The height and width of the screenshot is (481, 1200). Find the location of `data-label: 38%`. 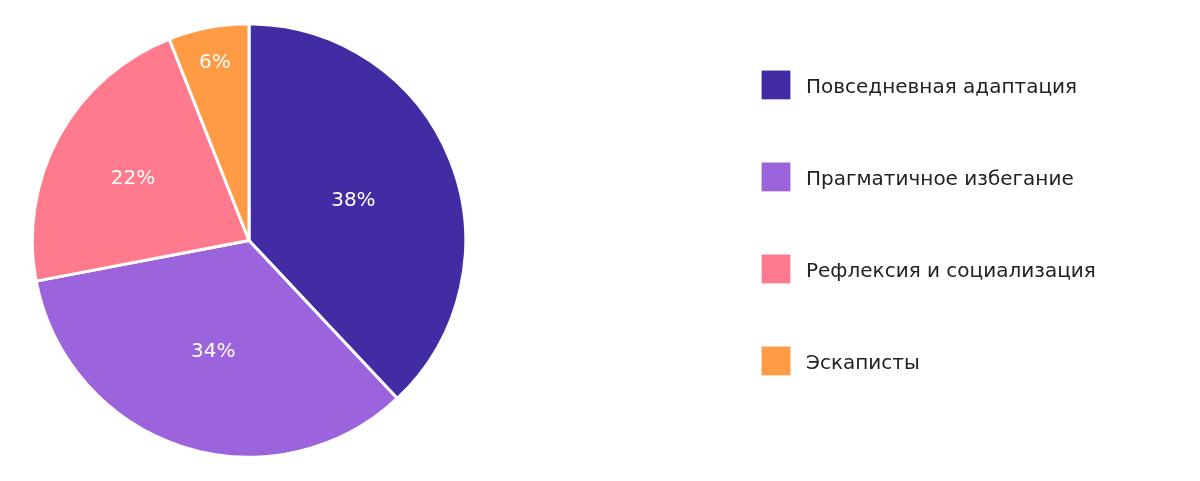

data-label: 38% is located at coordinates (353, 199).